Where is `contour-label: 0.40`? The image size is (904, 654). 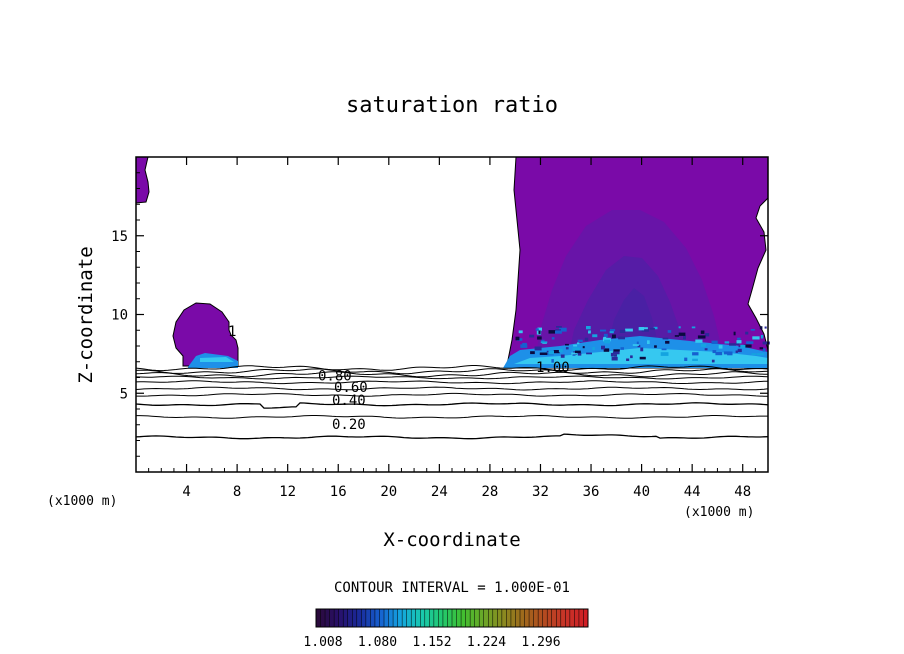
contour-label: 0.40 is located at coordinates (349, 401).